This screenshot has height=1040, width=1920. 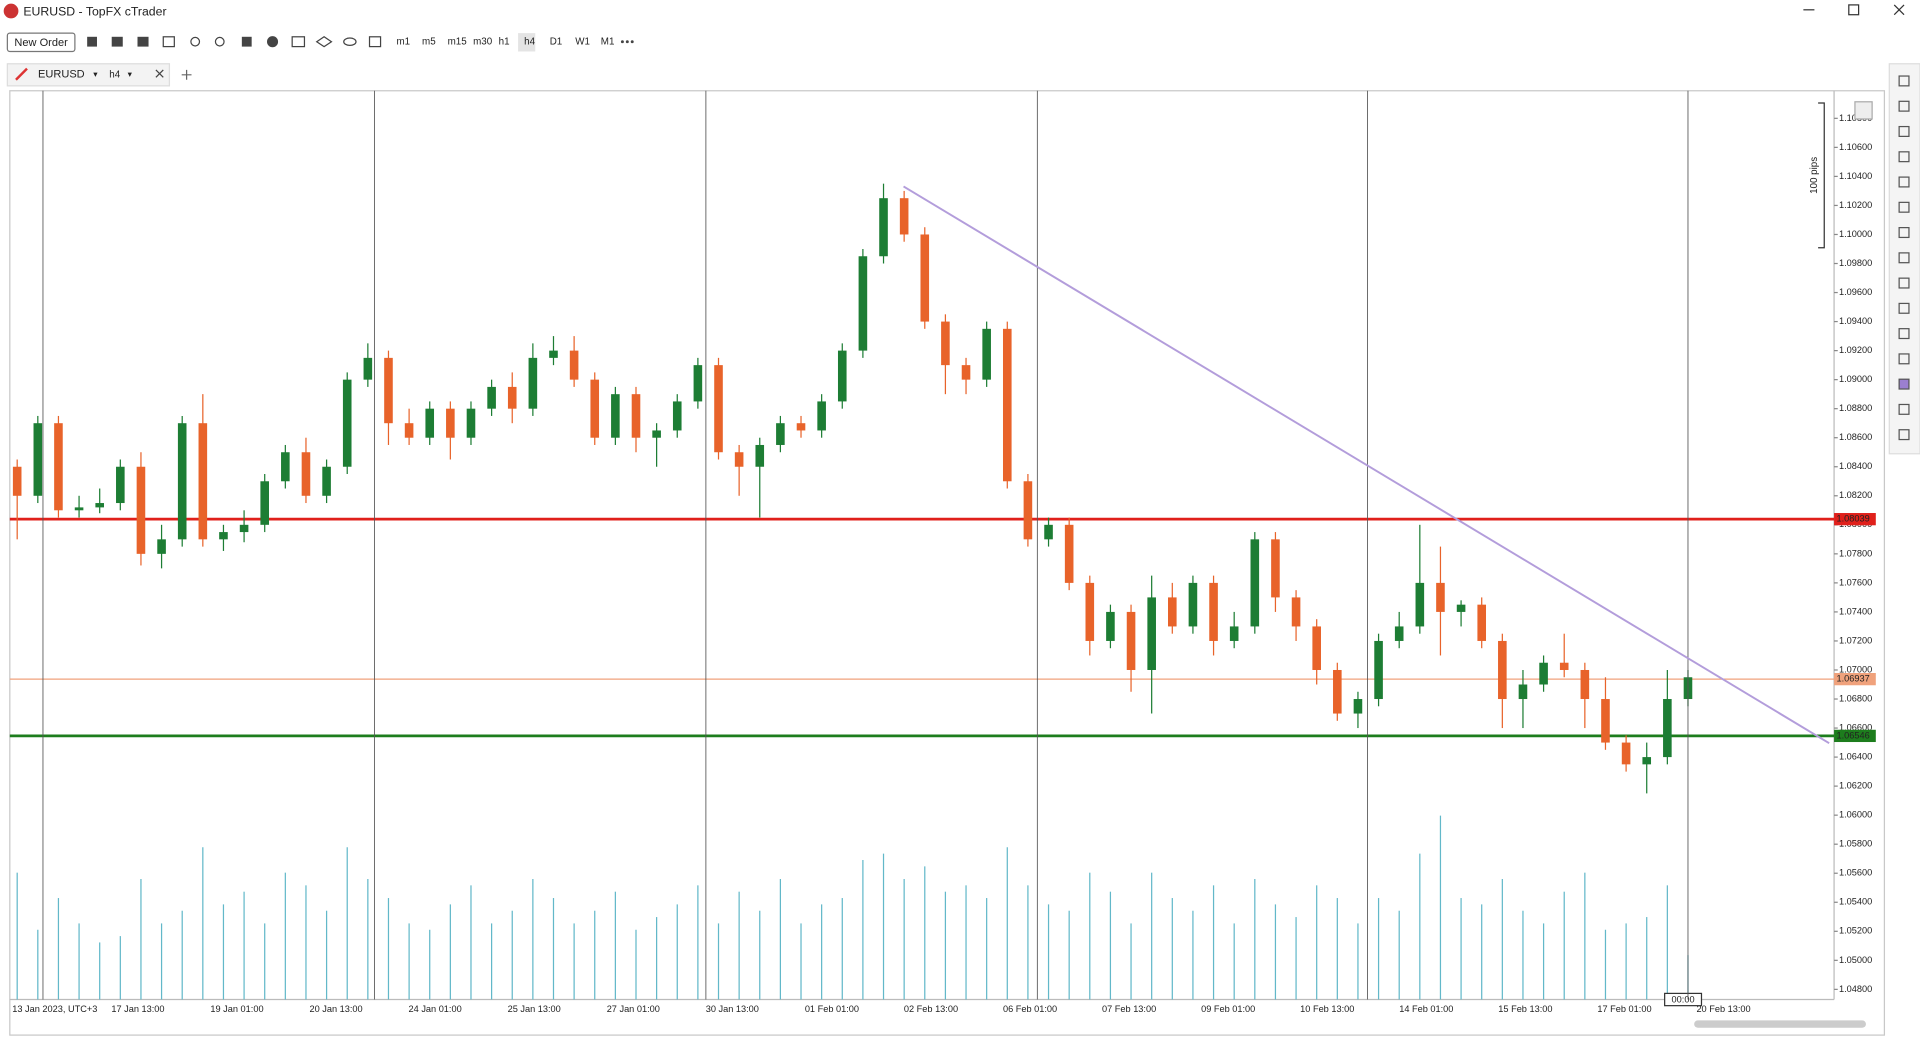 What do you see at coordinates (95, 74) in the screenshot?
I see `tab-dropdown: ▾` at bounding box center [95, 74].